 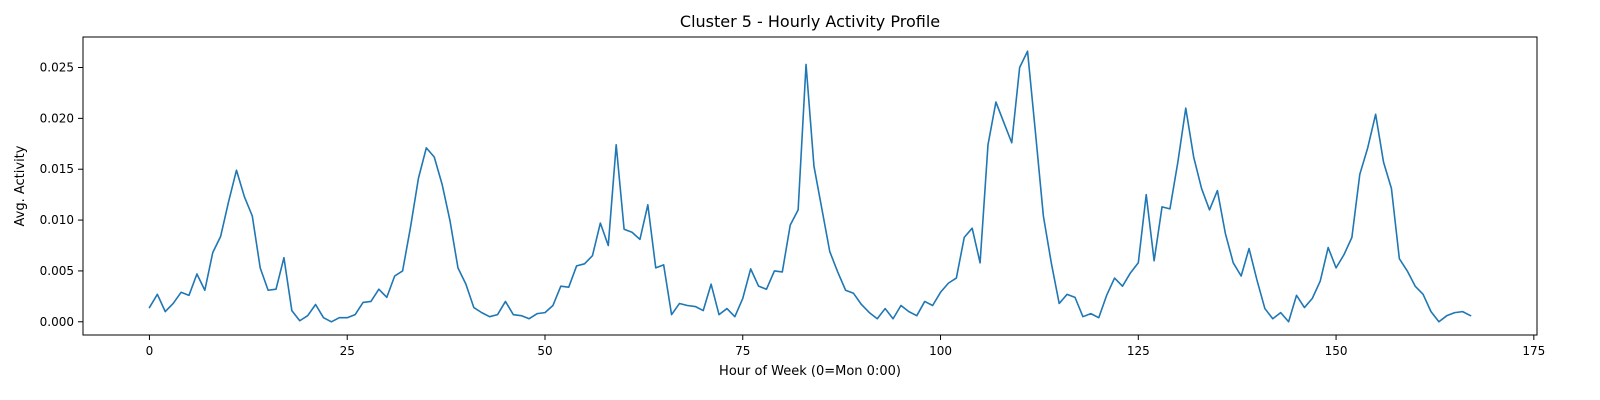 I want to click on y-tick-label: 0.005, so click(x=57, y=271).